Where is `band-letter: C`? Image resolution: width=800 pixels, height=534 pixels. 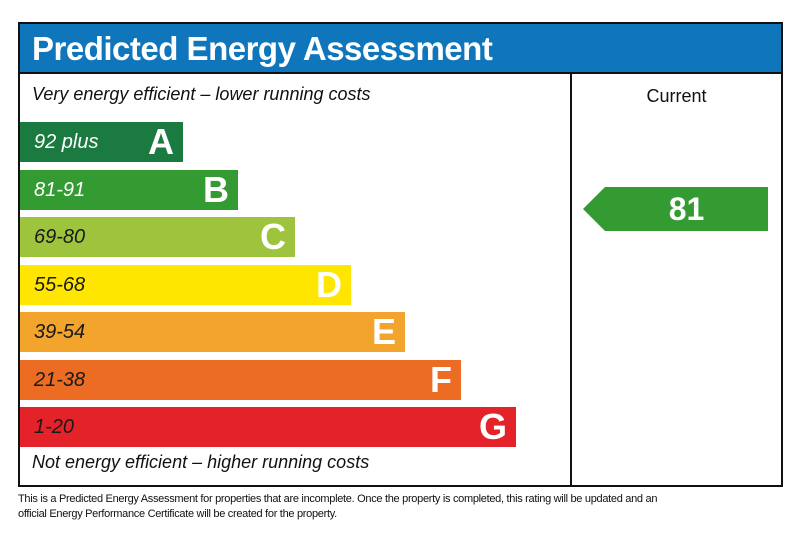 band-letter: C is located at coordinates (273, 236).